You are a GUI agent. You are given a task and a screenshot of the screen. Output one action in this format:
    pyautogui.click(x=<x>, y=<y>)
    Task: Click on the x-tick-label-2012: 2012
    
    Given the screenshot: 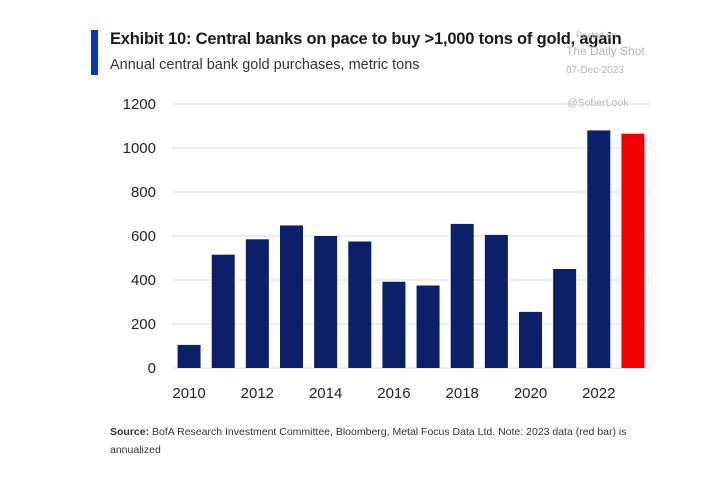 What is the action you would take?
    pyautogui.click(x=257, y=393)
    